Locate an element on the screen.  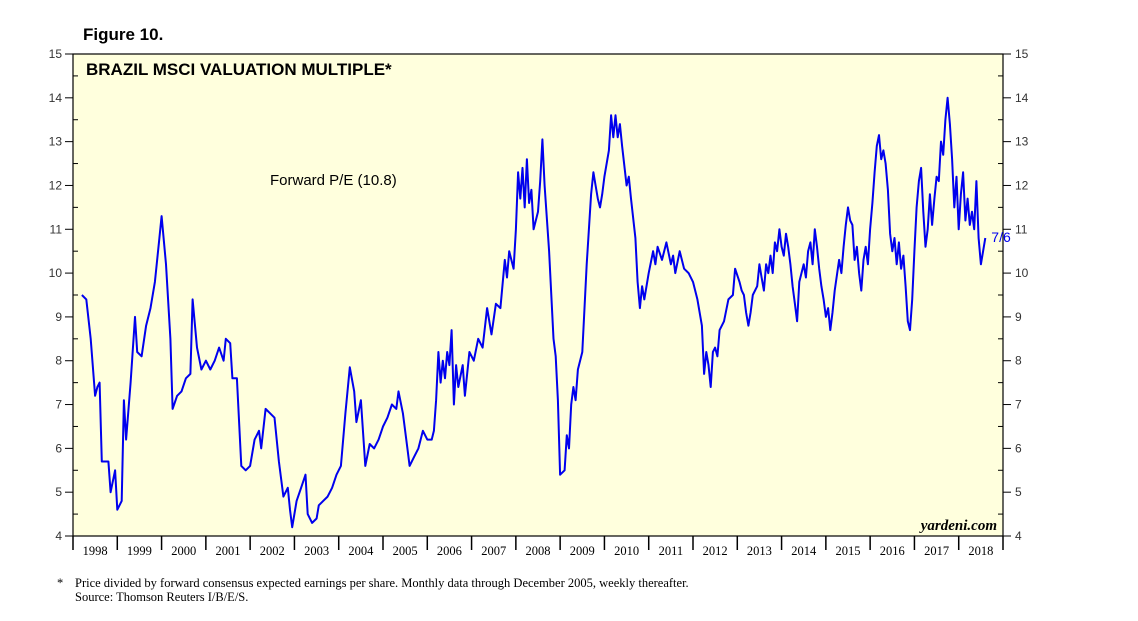
x-year-label: 2015 is located at coordinates (848, 551).